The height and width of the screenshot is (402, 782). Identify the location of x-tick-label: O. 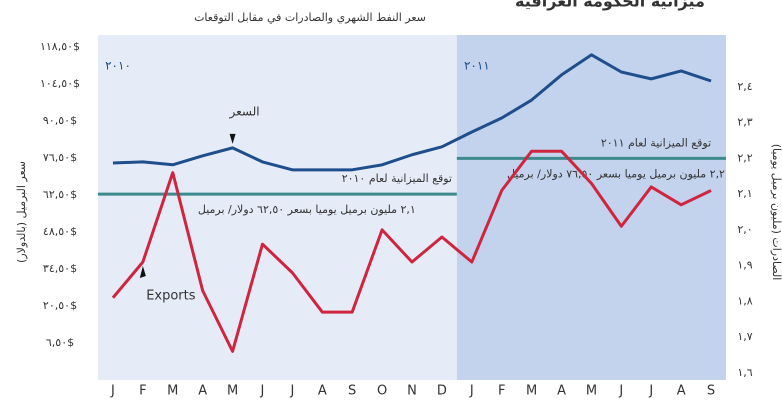
(382, 391).